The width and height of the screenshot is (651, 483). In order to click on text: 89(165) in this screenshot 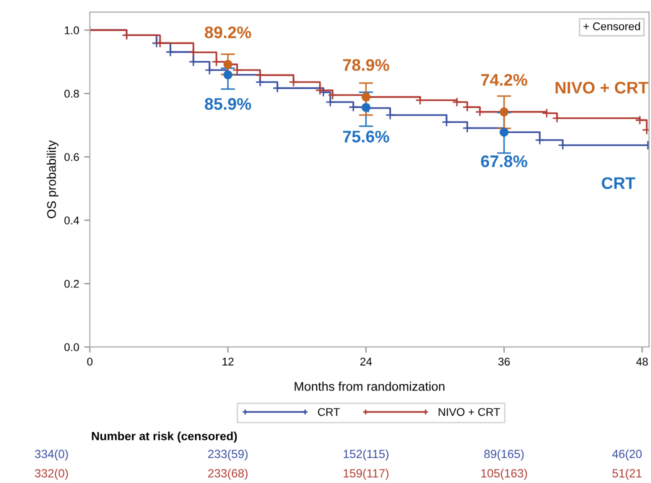, I will do `click(504, 454)`.